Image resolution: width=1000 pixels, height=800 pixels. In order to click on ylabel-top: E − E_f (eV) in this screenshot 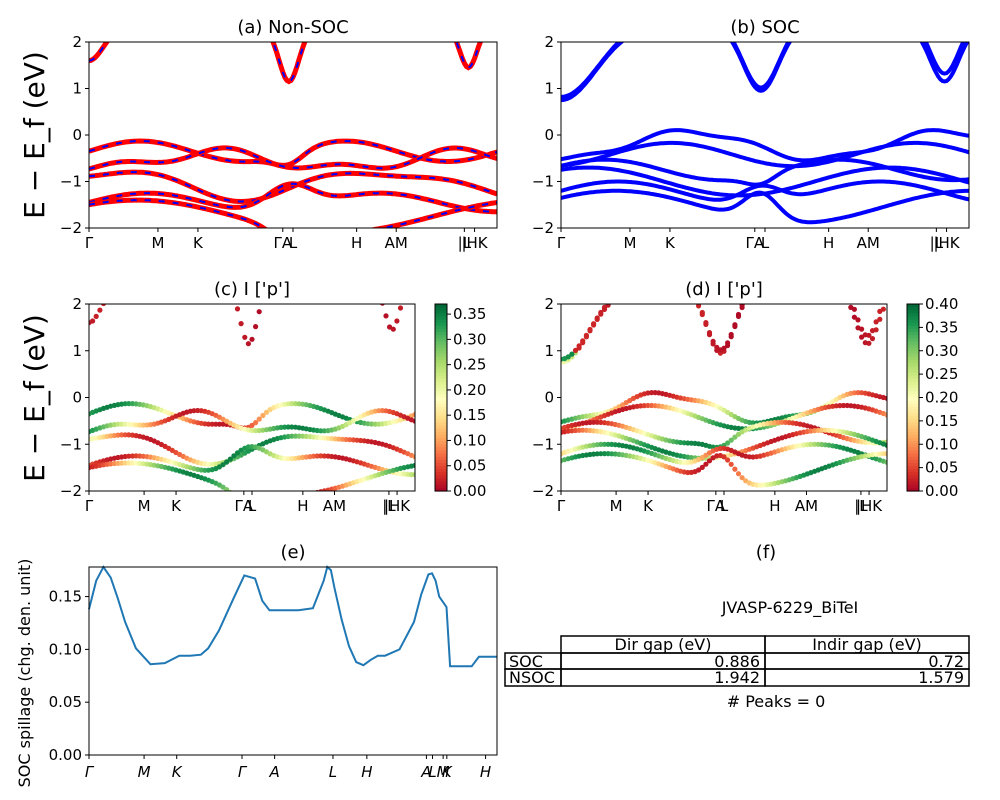, I will do `click(34, 135)`.